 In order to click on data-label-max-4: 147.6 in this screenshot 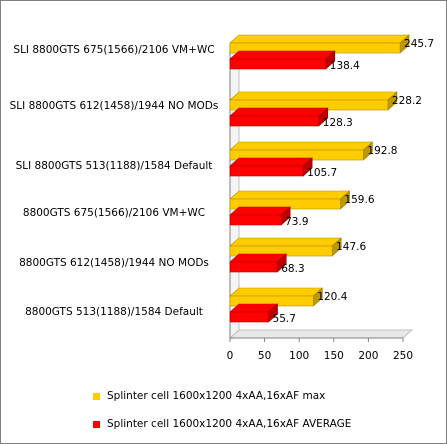, I will do `click(351, 247)`.